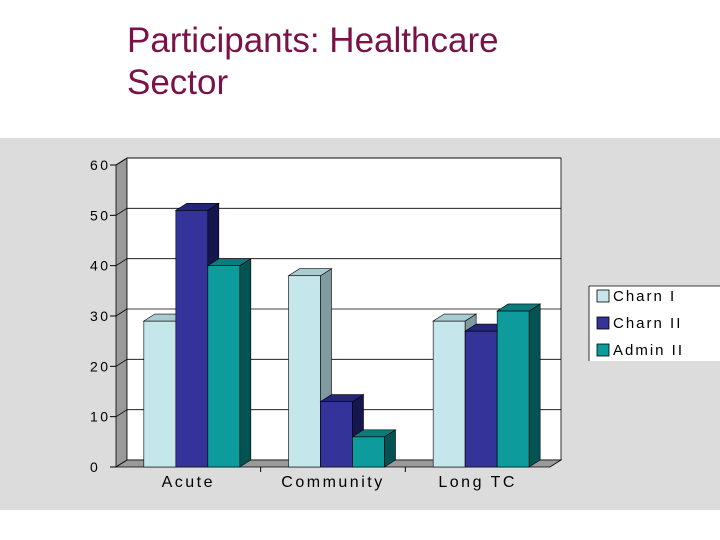 The width and height of the screenshot is (720, 540). Describe the element at coordinates (197, 207) in the screenshot. I see `bar-acute-charn-ii-top` at that location.